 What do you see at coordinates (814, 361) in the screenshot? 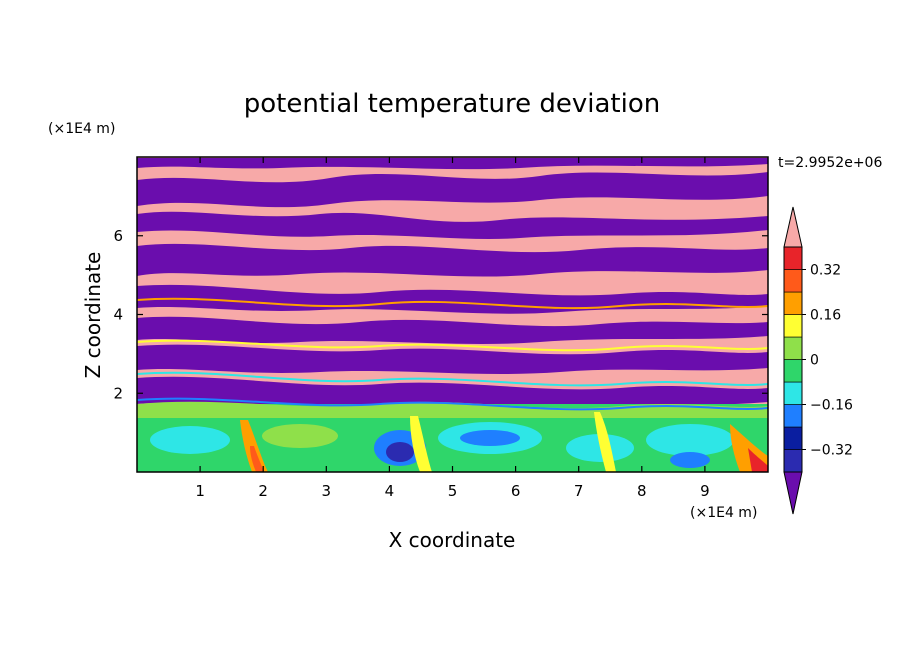
I see `colorbar-label: 0` at bounding box center [814, 361].